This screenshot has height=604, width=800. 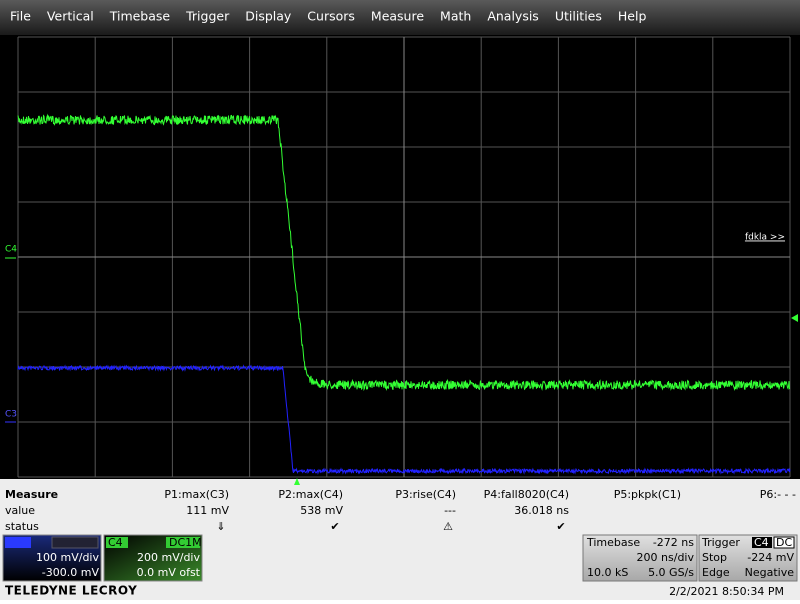 I want to click on trigger-source-tag, so click(x=762, y=542).